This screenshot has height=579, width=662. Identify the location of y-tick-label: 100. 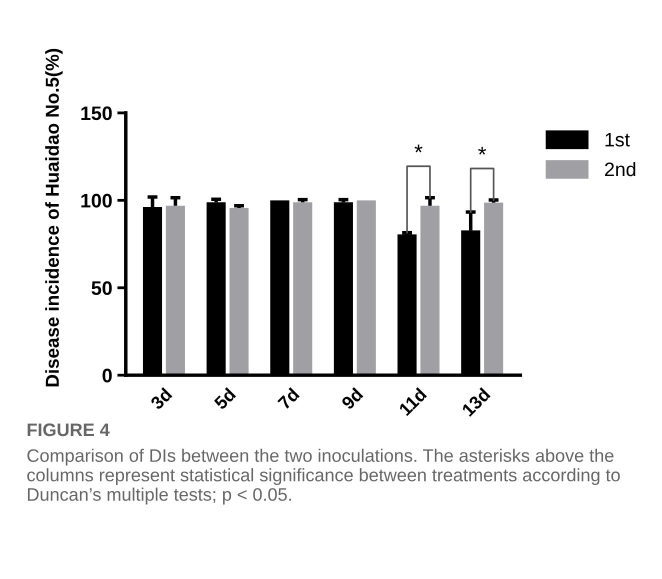
(96, 201).